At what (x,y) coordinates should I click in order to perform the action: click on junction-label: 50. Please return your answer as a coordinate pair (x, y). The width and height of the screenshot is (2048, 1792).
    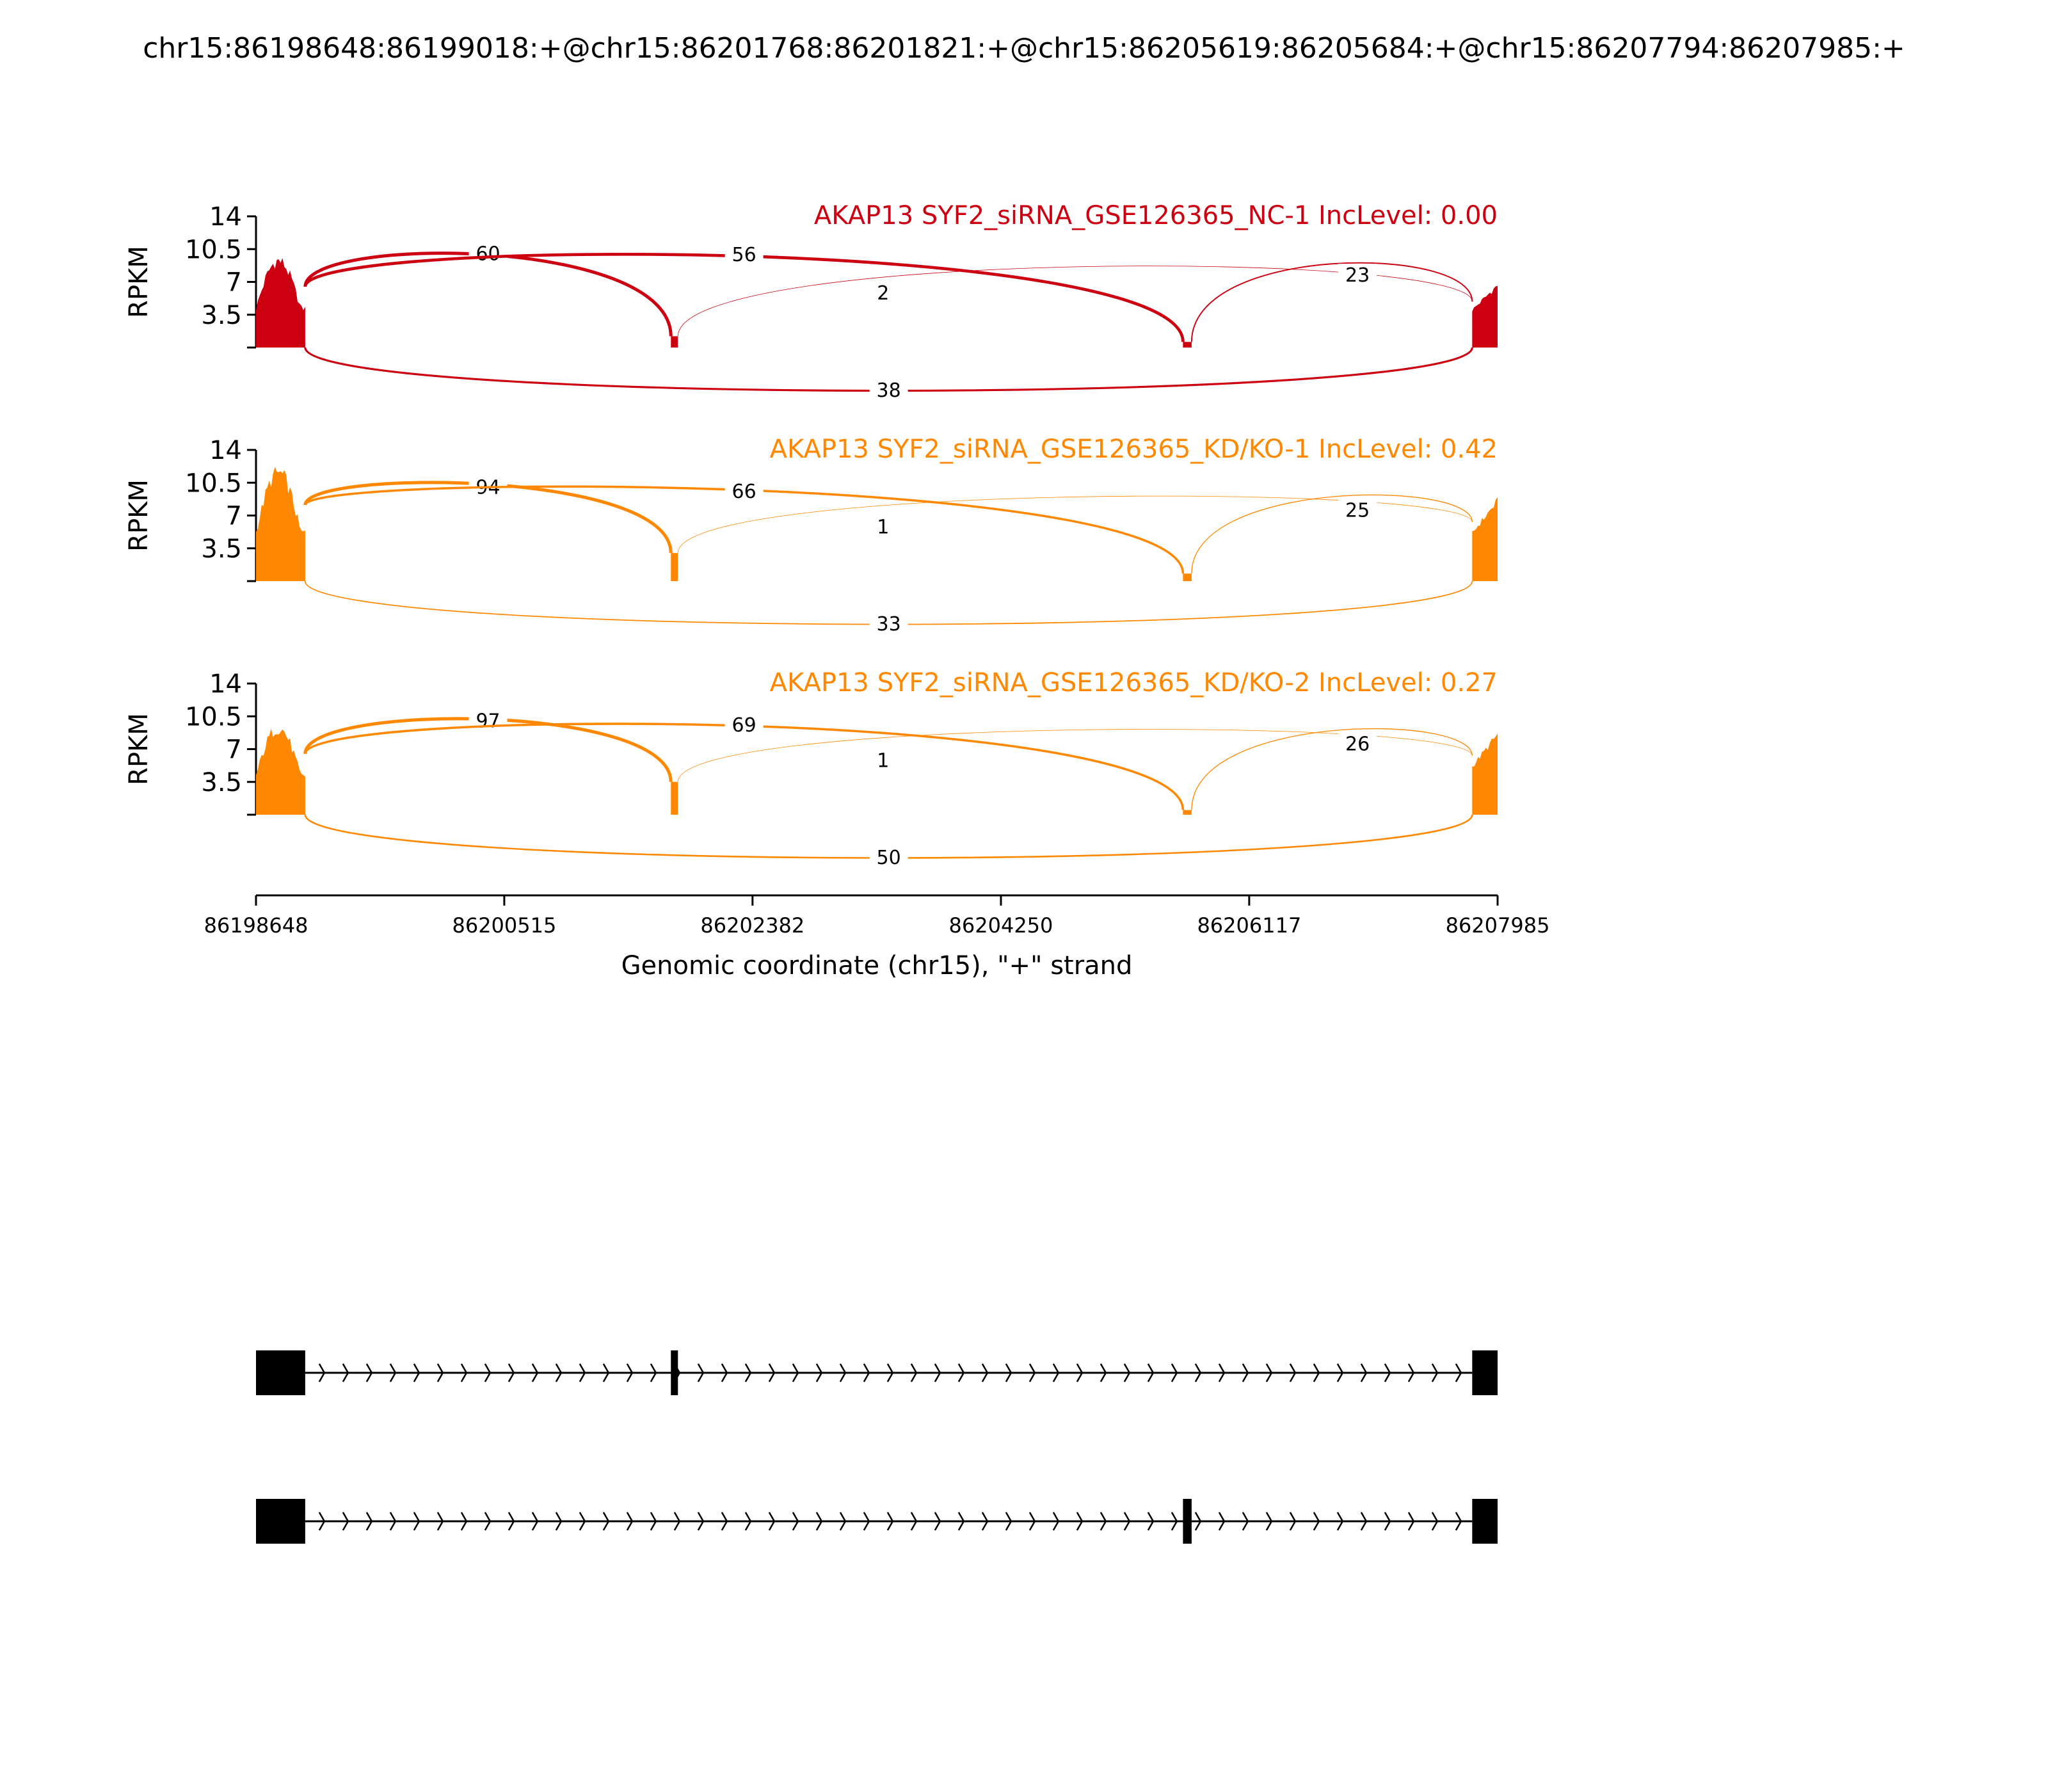
    Looking at the image, I should click on (889, 858).